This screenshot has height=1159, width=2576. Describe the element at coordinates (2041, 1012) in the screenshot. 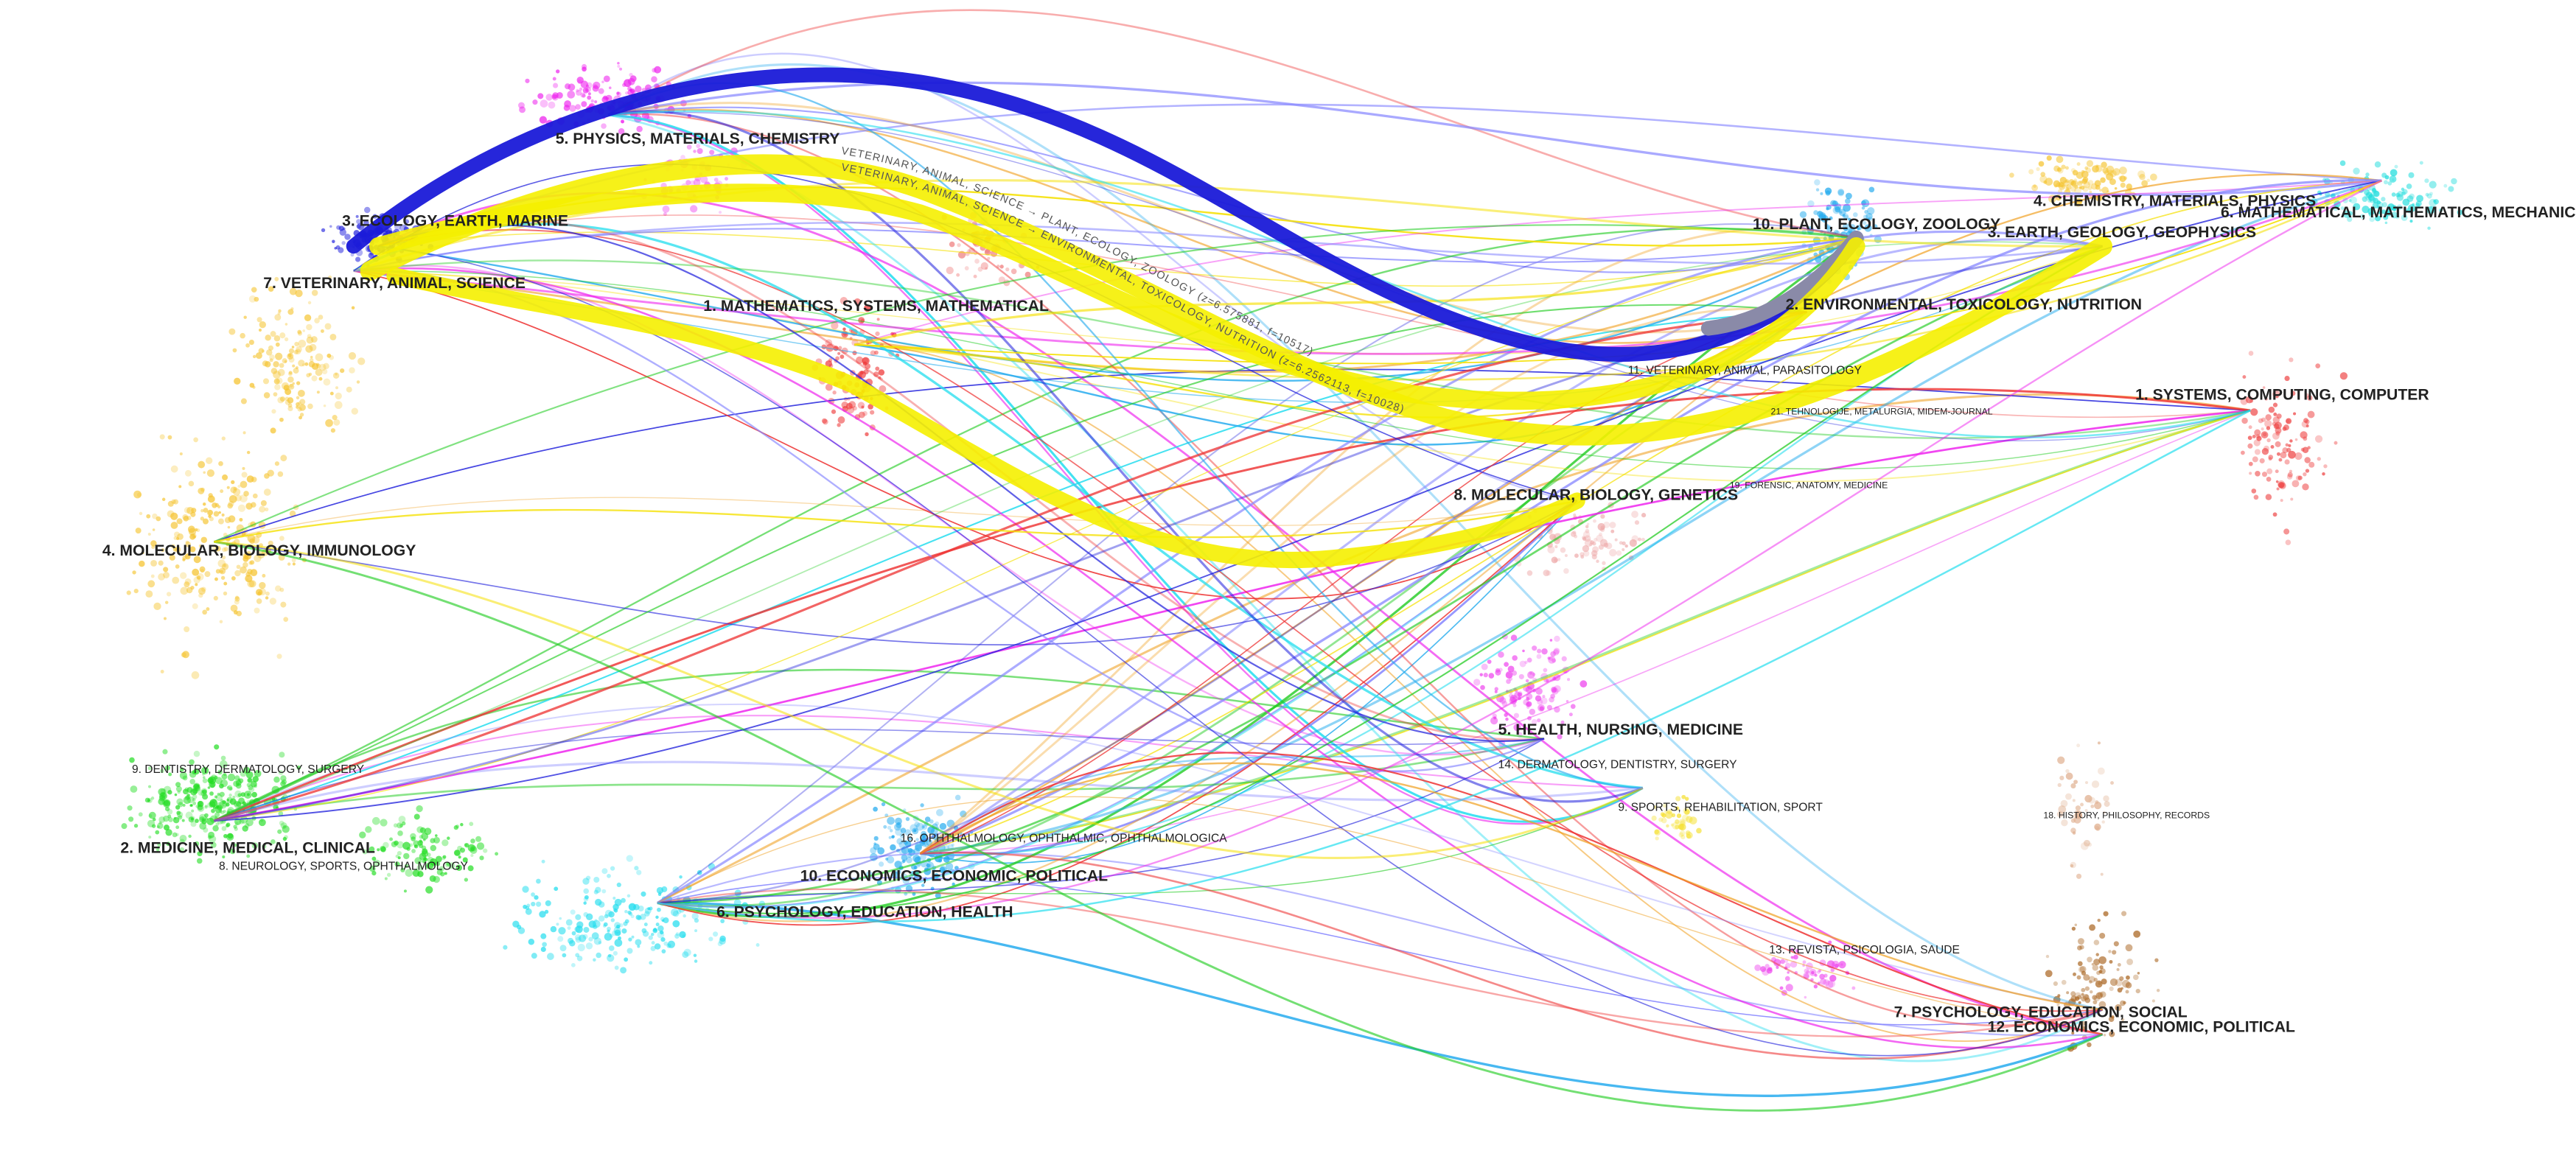

I see `map-label: 7. PSYCHOLOGY, EDUCATION, SOCIAL` at that location.